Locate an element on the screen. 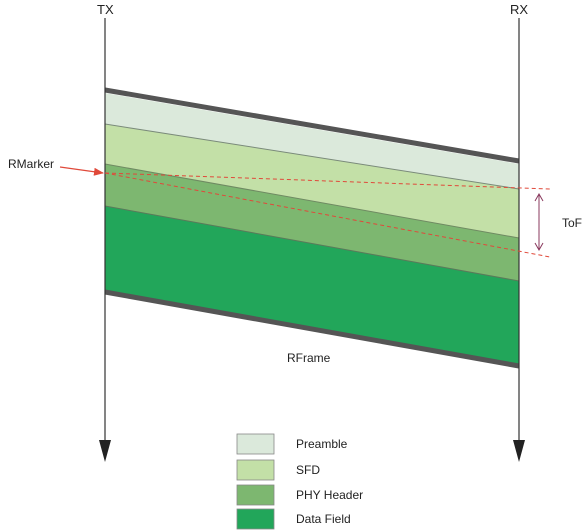 Image resolution: width=586 pixels, height=530 pixels. legend-swatch-preamble is located at coordinates (255, 444).